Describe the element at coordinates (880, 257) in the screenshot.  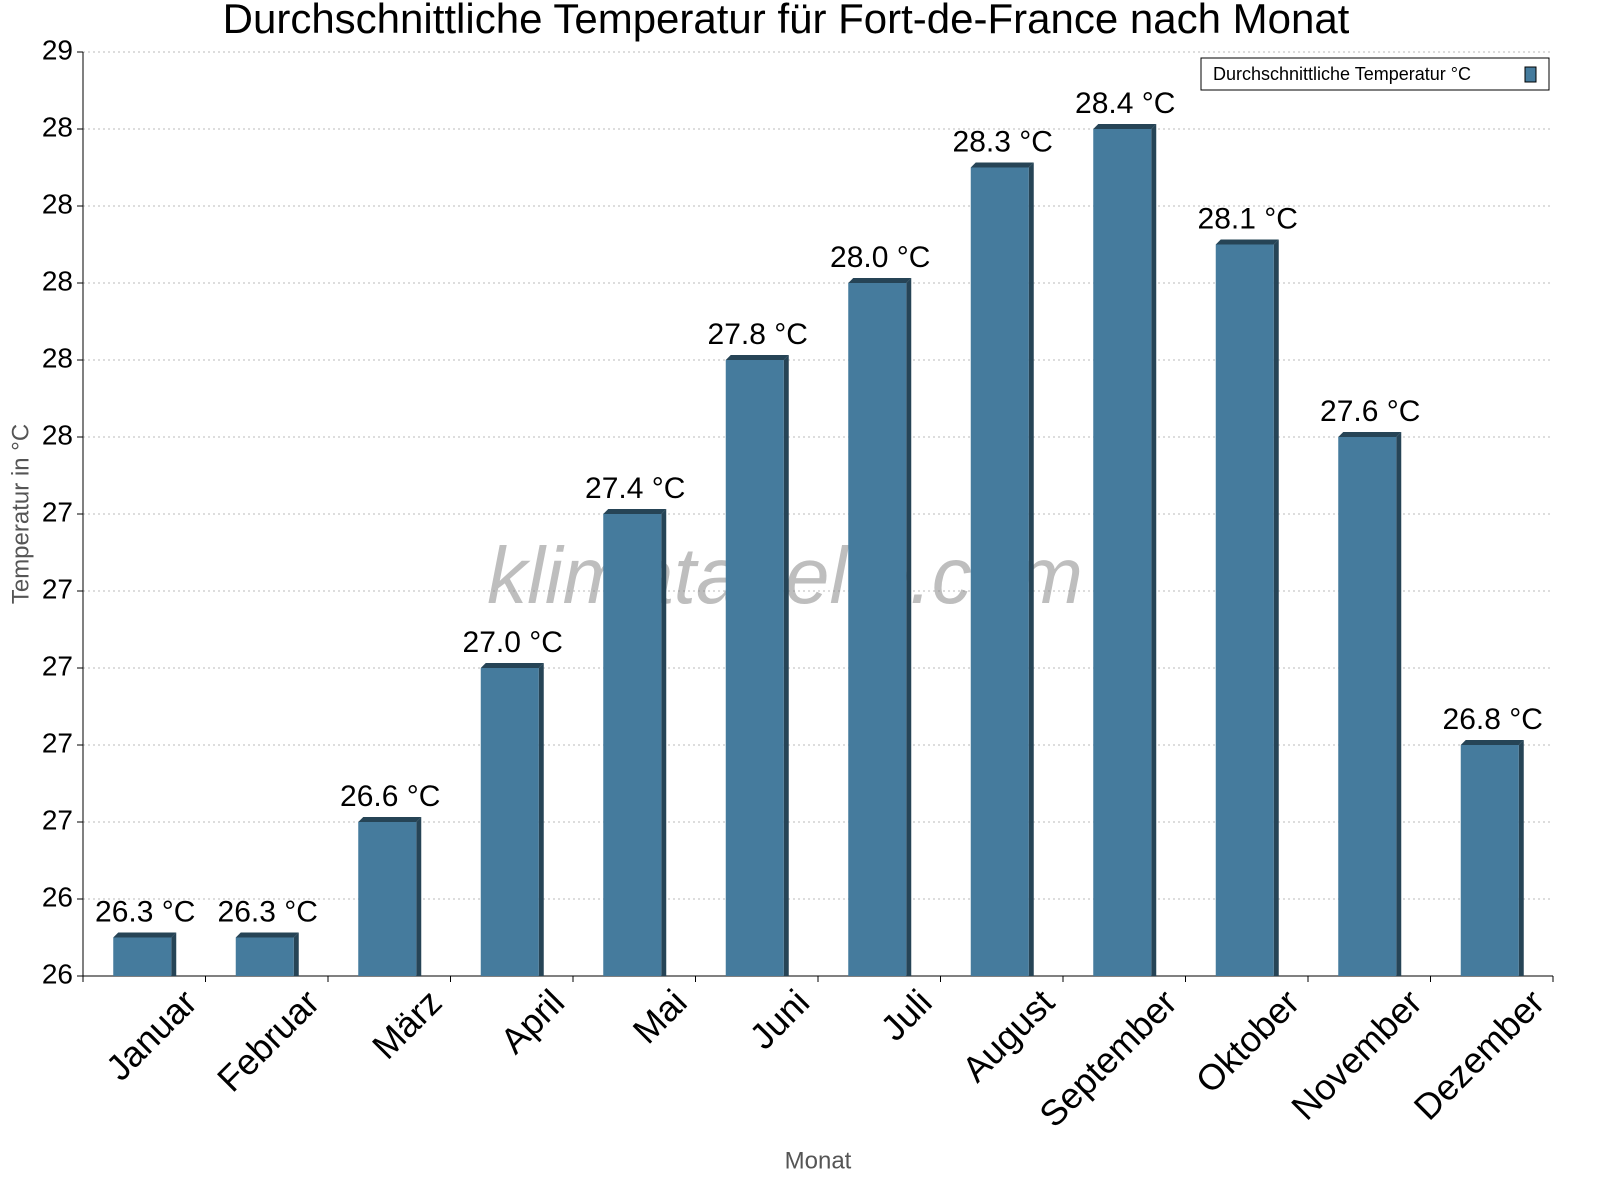
I see `data-label: 28.0 °C` at that location.